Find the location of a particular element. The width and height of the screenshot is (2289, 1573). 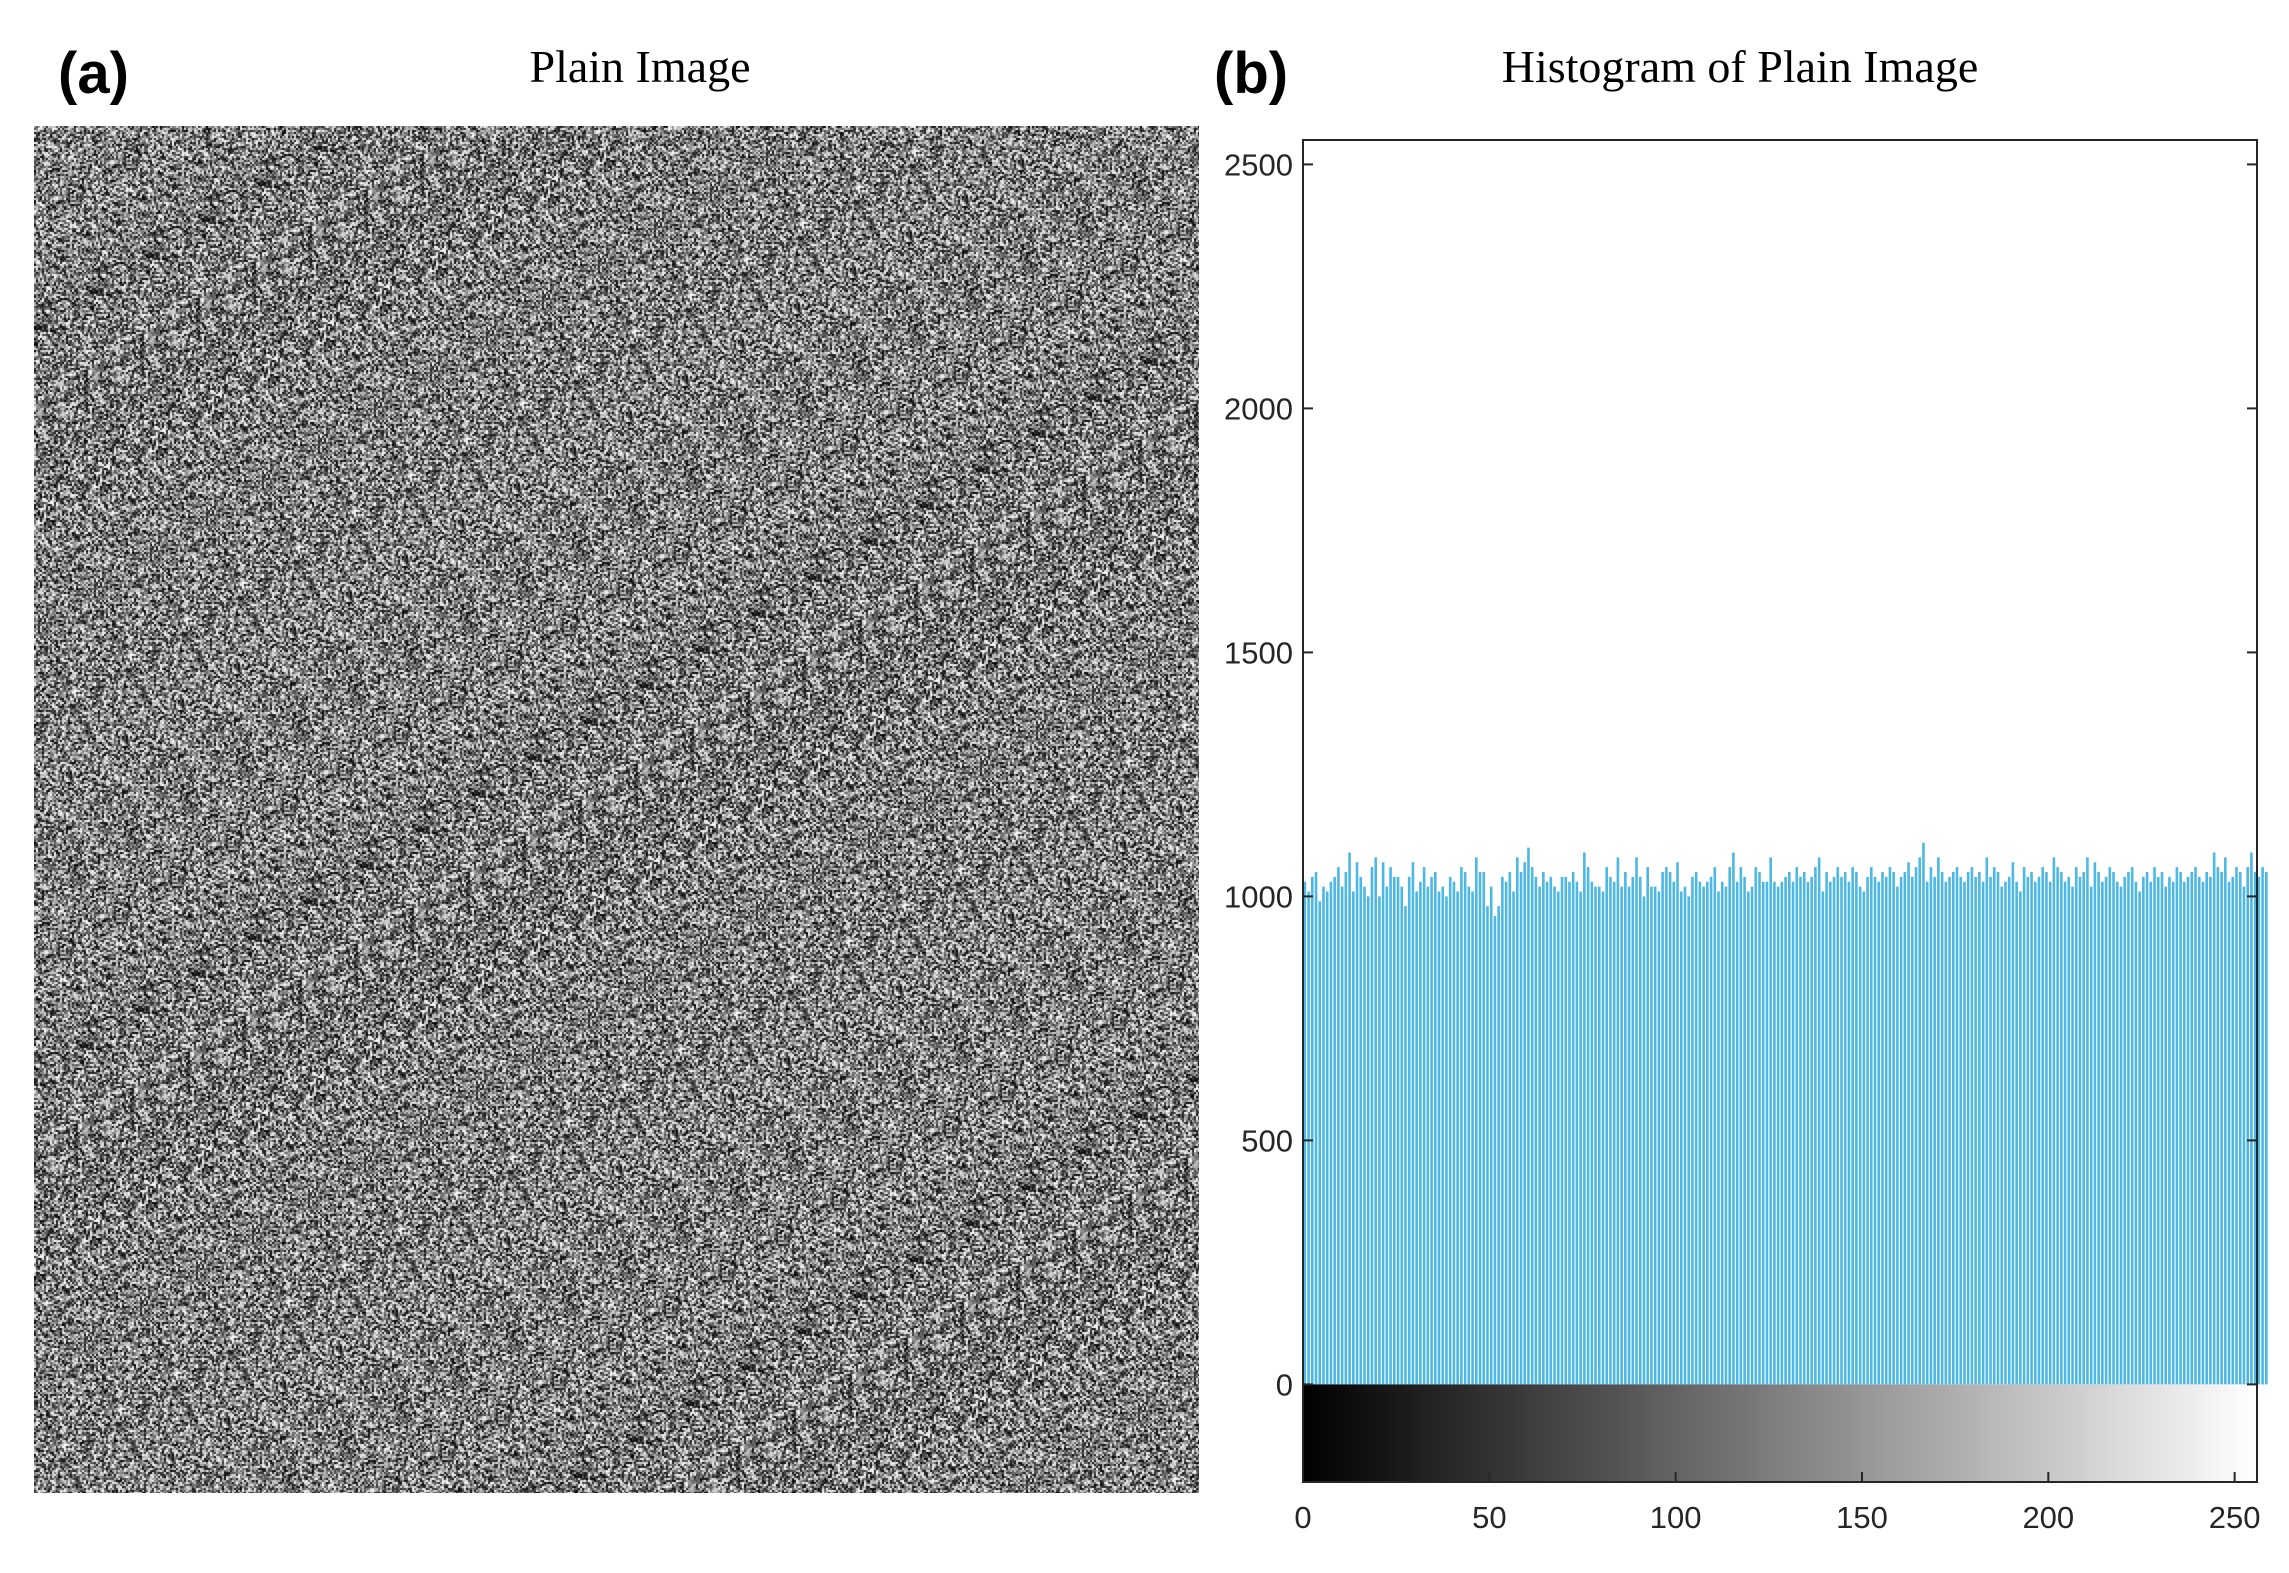

y-tick-label: 2000 is located at coordinates (1258, 408).